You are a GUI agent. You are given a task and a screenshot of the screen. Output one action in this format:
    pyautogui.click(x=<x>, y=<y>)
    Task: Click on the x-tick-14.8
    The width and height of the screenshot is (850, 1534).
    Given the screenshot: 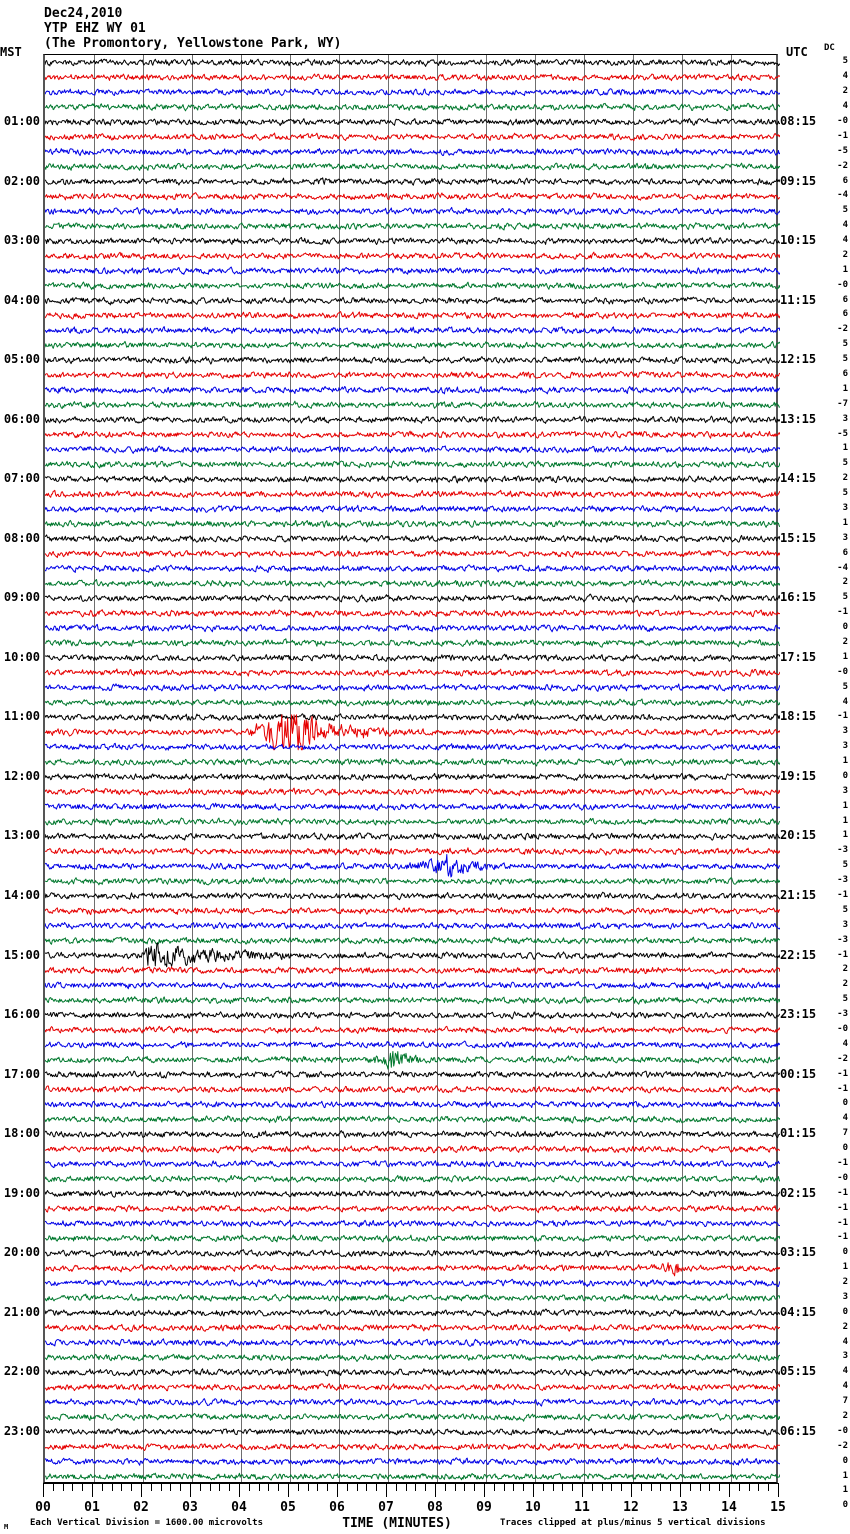 What is the action you would take?
    pyautogui.click(x=769, y=1487)
    